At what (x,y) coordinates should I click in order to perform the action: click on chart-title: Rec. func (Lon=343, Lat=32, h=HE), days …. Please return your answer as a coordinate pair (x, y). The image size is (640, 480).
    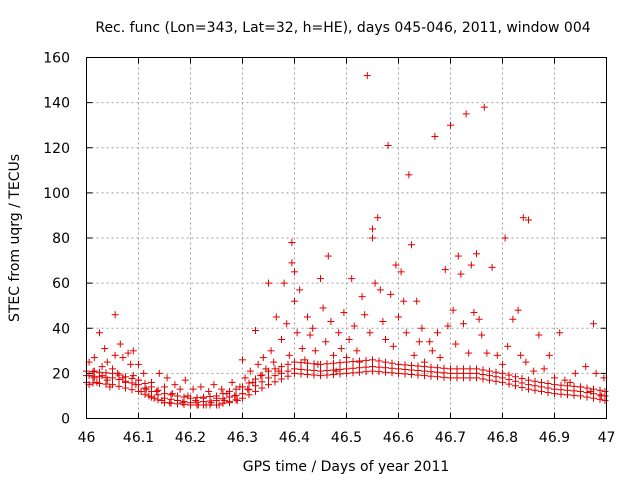
    Looking at the image, I should click on (342, 28).